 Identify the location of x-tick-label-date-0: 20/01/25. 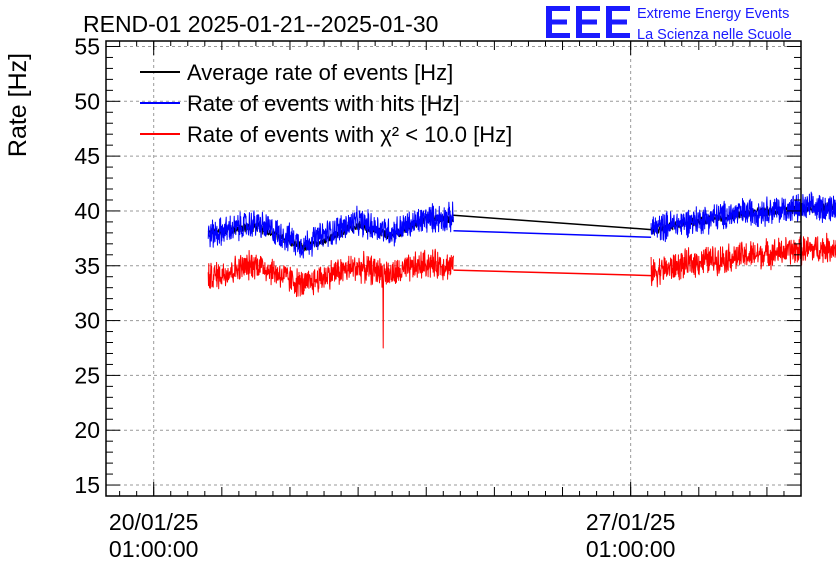
(154, 522).